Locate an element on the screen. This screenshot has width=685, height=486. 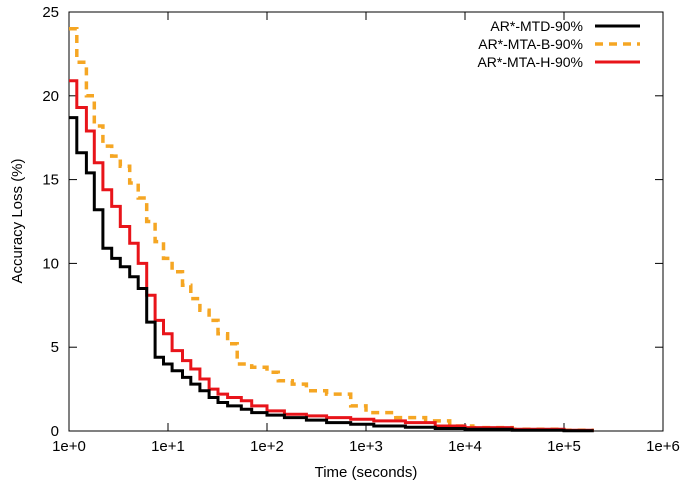
x-tick-label: 1e+4 is located at coordinates (465, 446).